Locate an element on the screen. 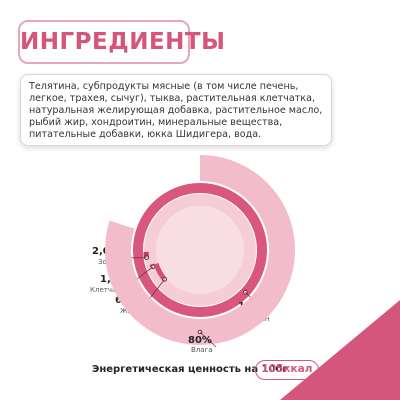  category-label: Клетчатка is located at coordinates (109, 290).